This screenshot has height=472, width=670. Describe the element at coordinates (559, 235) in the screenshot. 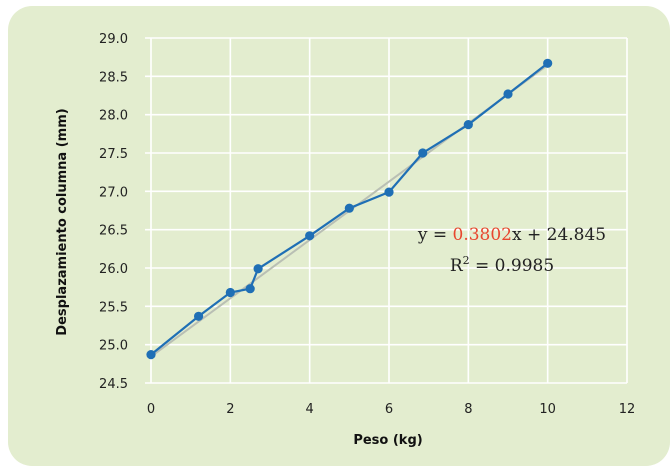

I see `eq-suffix: x + 24.845` at that location.